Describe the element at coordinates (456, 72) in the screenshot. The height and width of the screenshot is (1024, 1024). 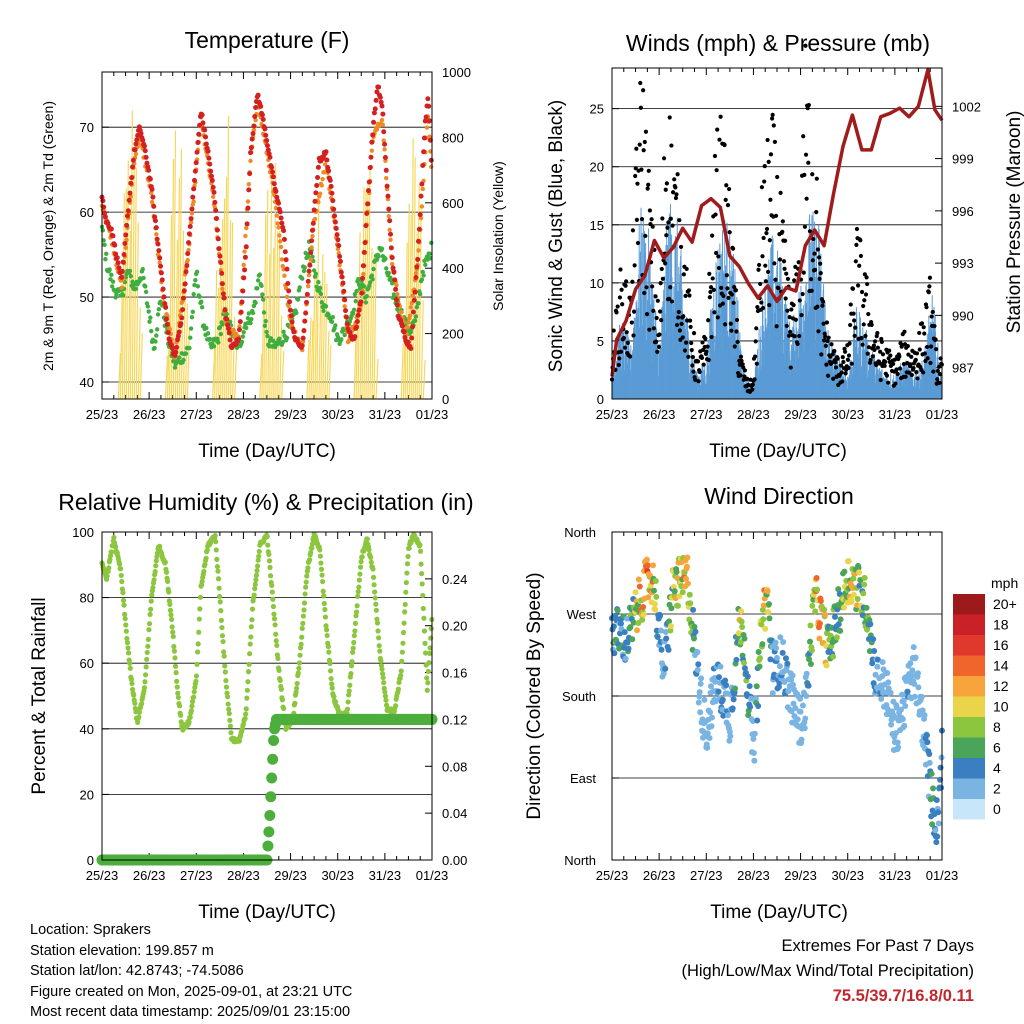
I see `y-right-tick-label: 1000` at that location.